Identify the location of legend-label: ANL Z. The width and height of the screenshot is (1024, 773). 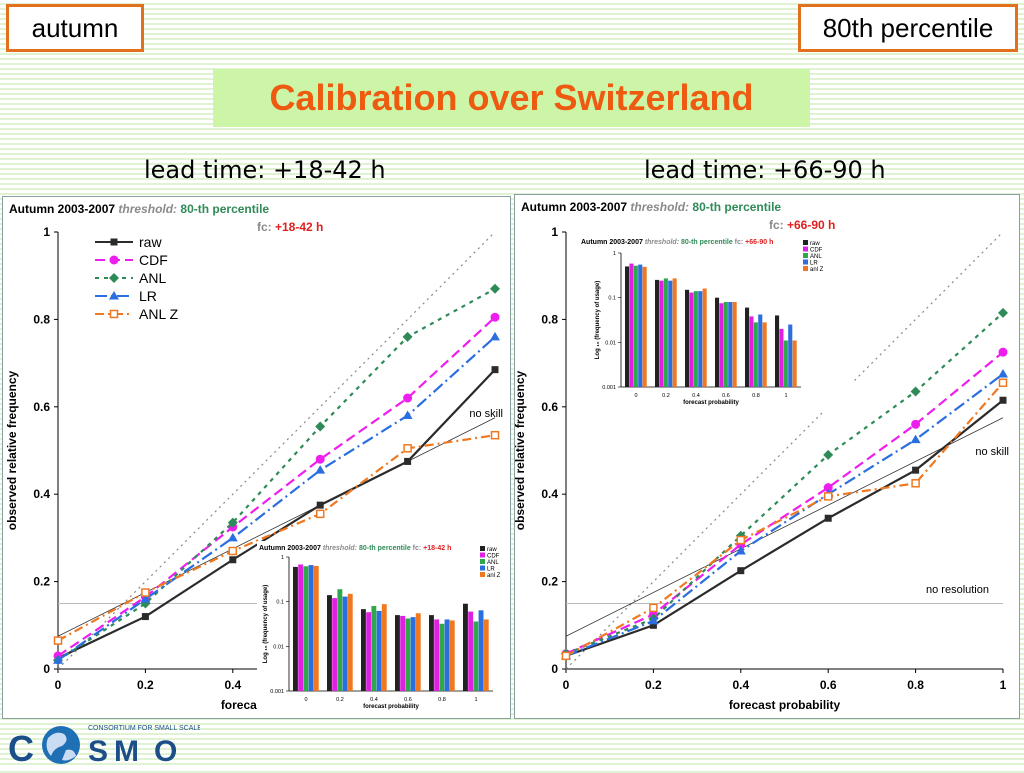
(159, 314).